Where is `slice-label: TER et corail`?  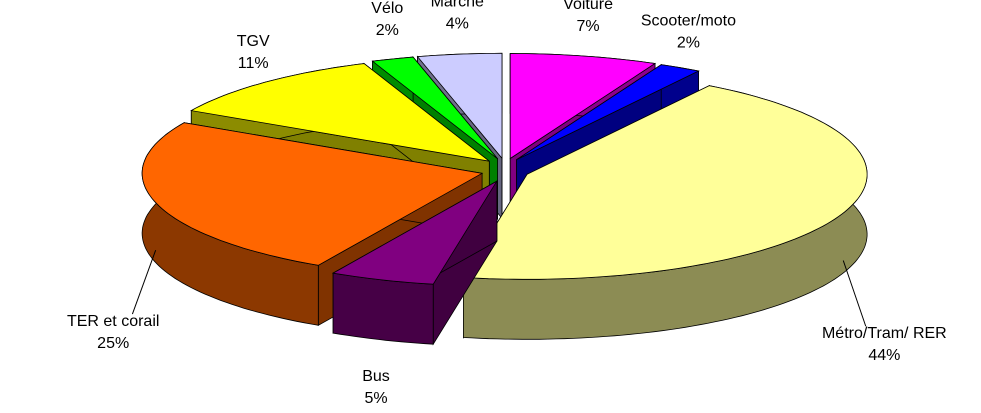 slice-label: TER et corail is located at coordinates (113, 321).